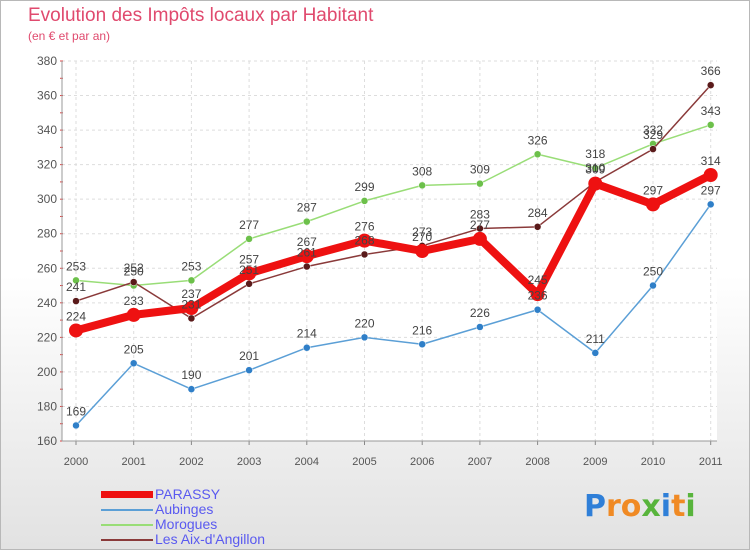 The width and height of the screenshot is (750, 550). What do you see at coordinates (711, 71) in the screenshot?
I see `data-label: 366` at bounding box center [711, 71].